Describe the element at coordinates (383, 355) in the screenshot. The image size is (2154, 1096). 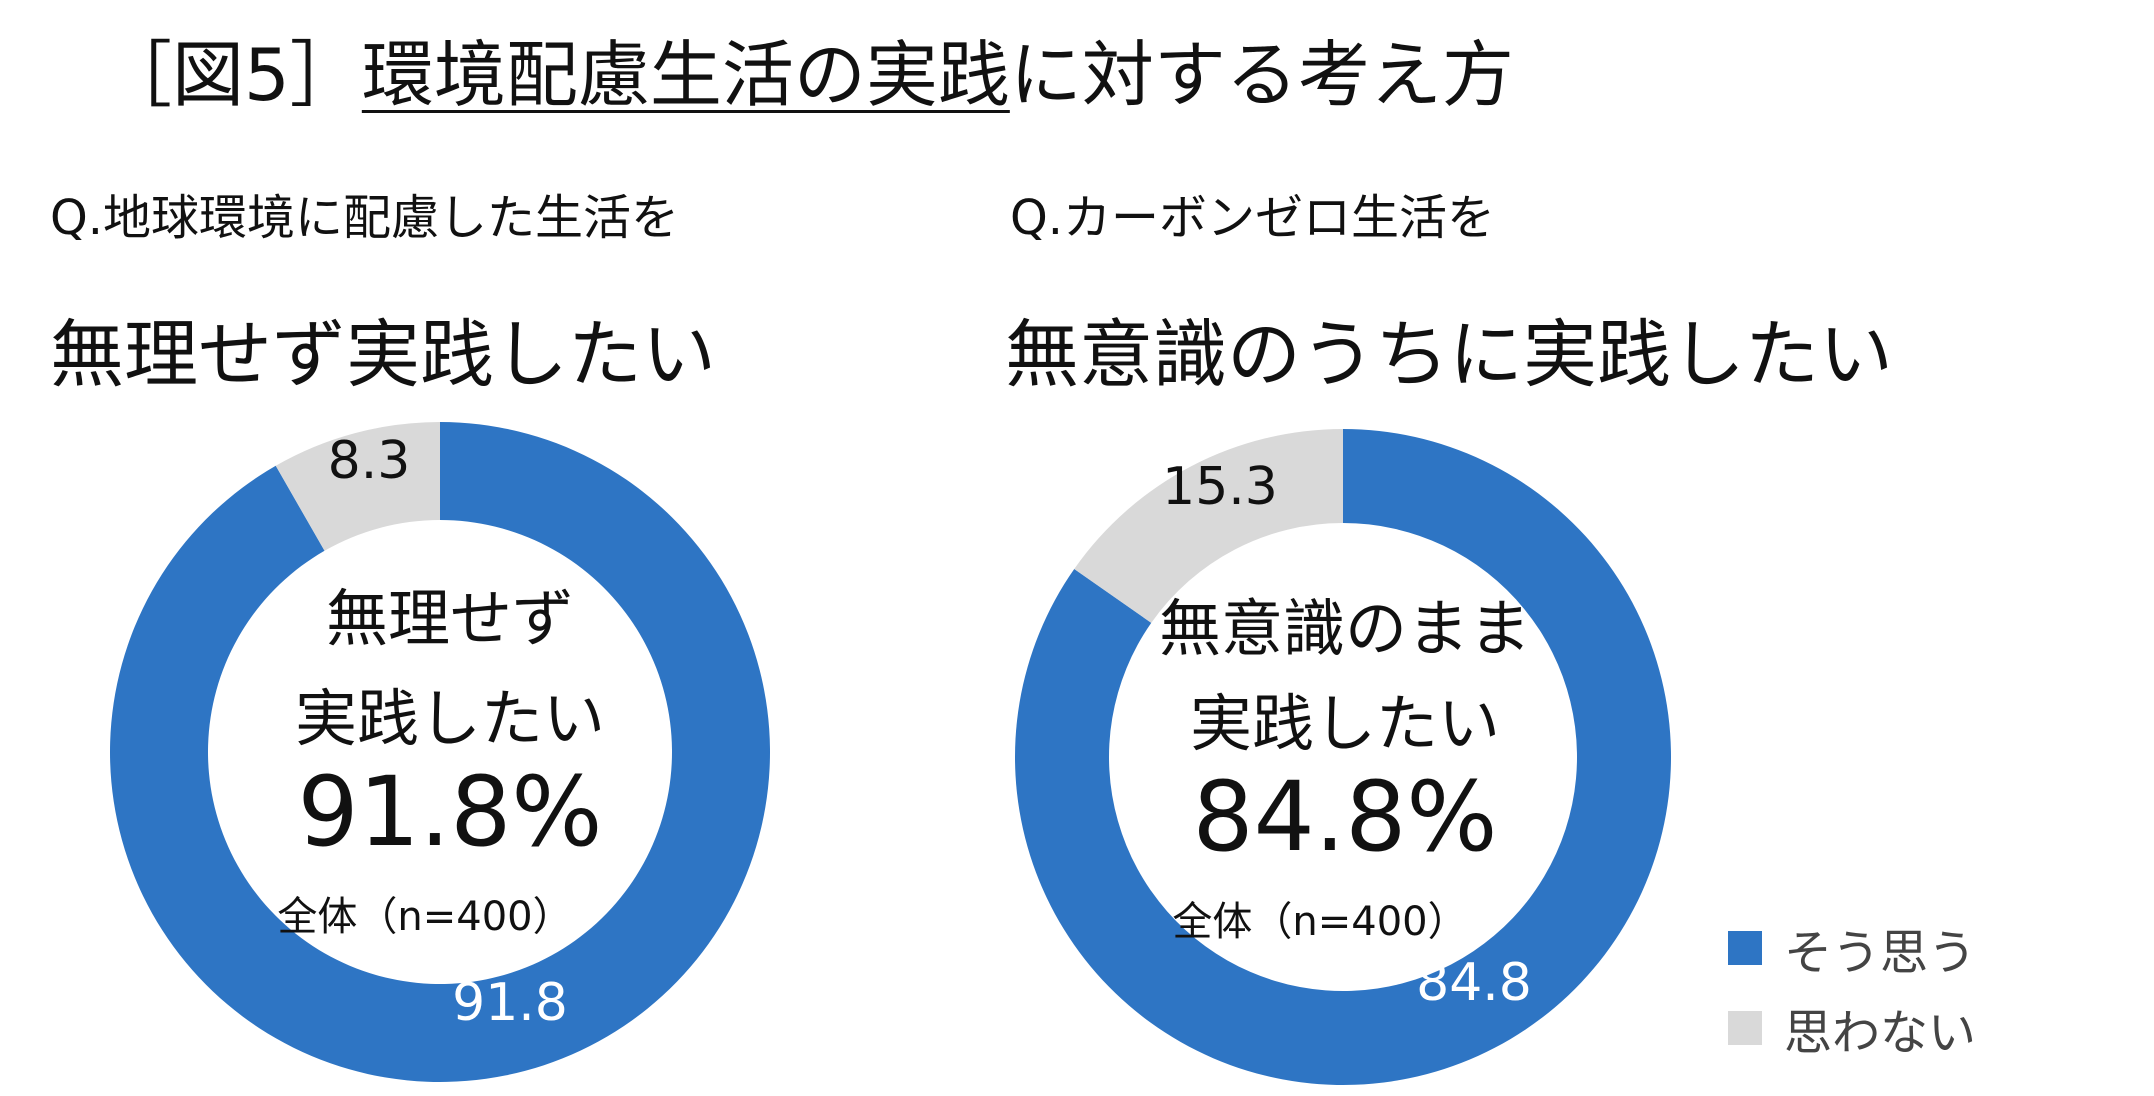
I see `left-subtitle: 無理せず実践したい` at that location.